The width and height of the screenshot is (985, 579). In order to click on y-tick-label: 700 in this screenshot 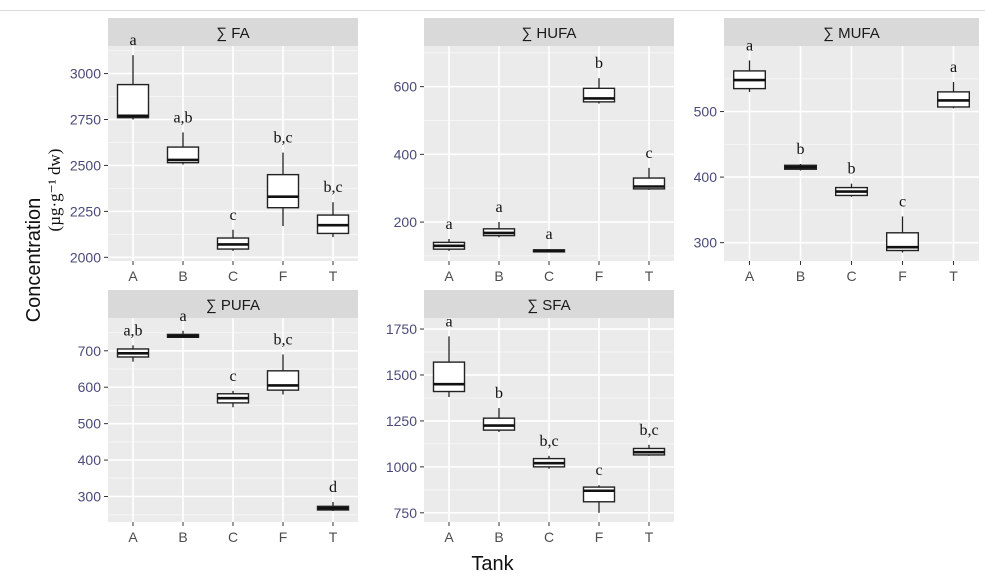, I will do `click(90, 351)`.